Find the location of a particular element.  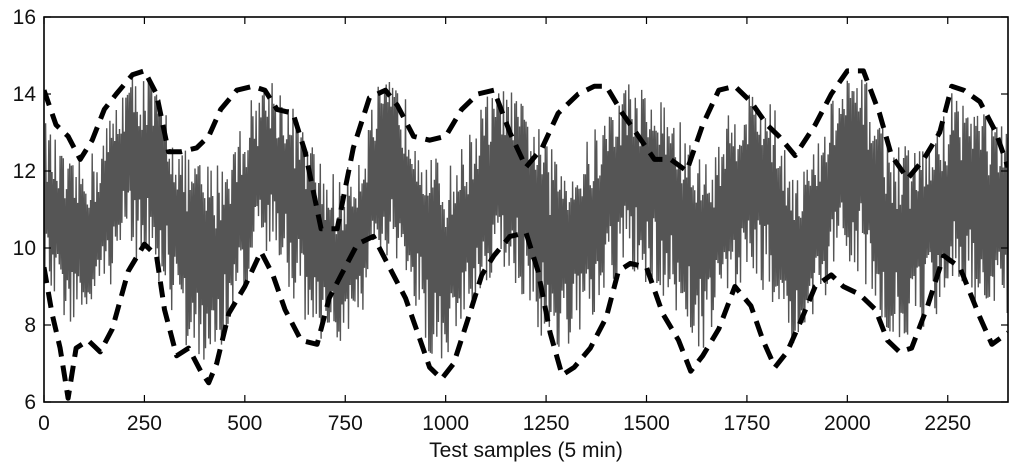

y-tick-label: 12 is located at coordinates (24, 171).